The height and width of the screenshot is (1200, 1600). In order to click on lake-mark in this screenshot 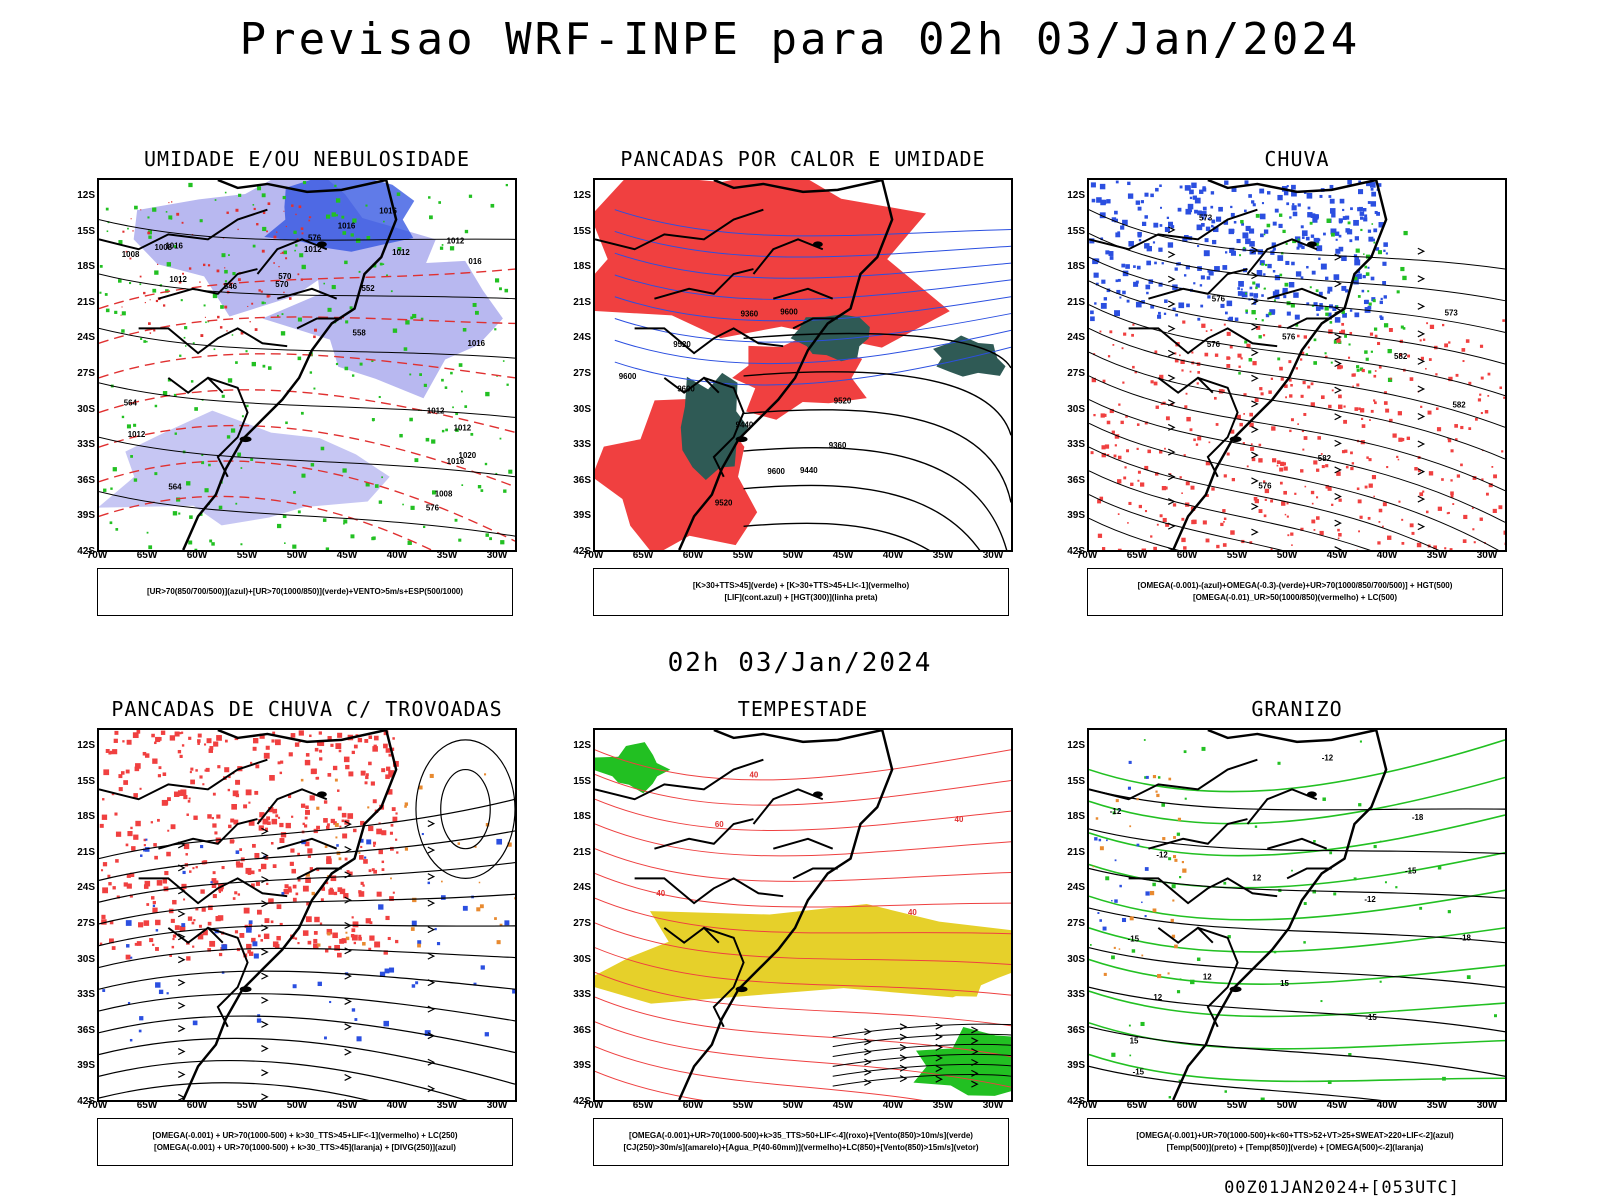, I will do `click(817, 244)`.